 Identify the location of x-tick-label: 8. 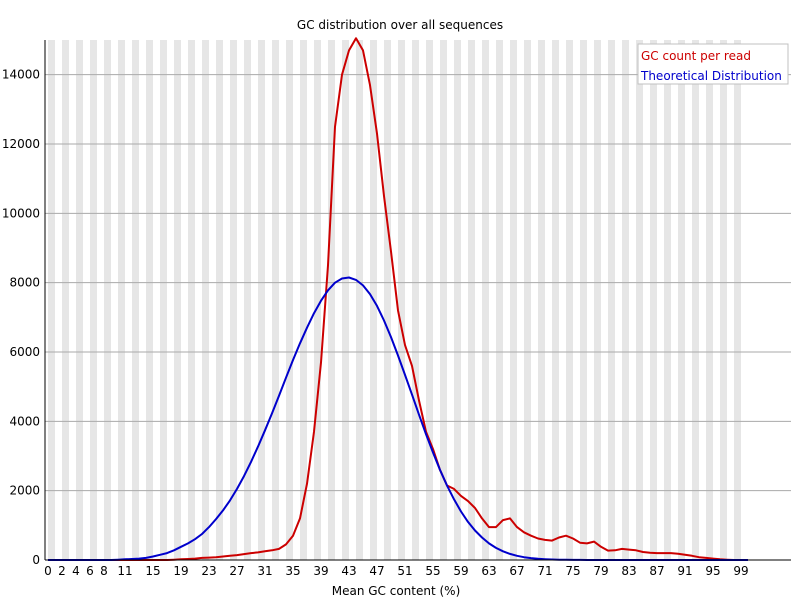
(104, 571).